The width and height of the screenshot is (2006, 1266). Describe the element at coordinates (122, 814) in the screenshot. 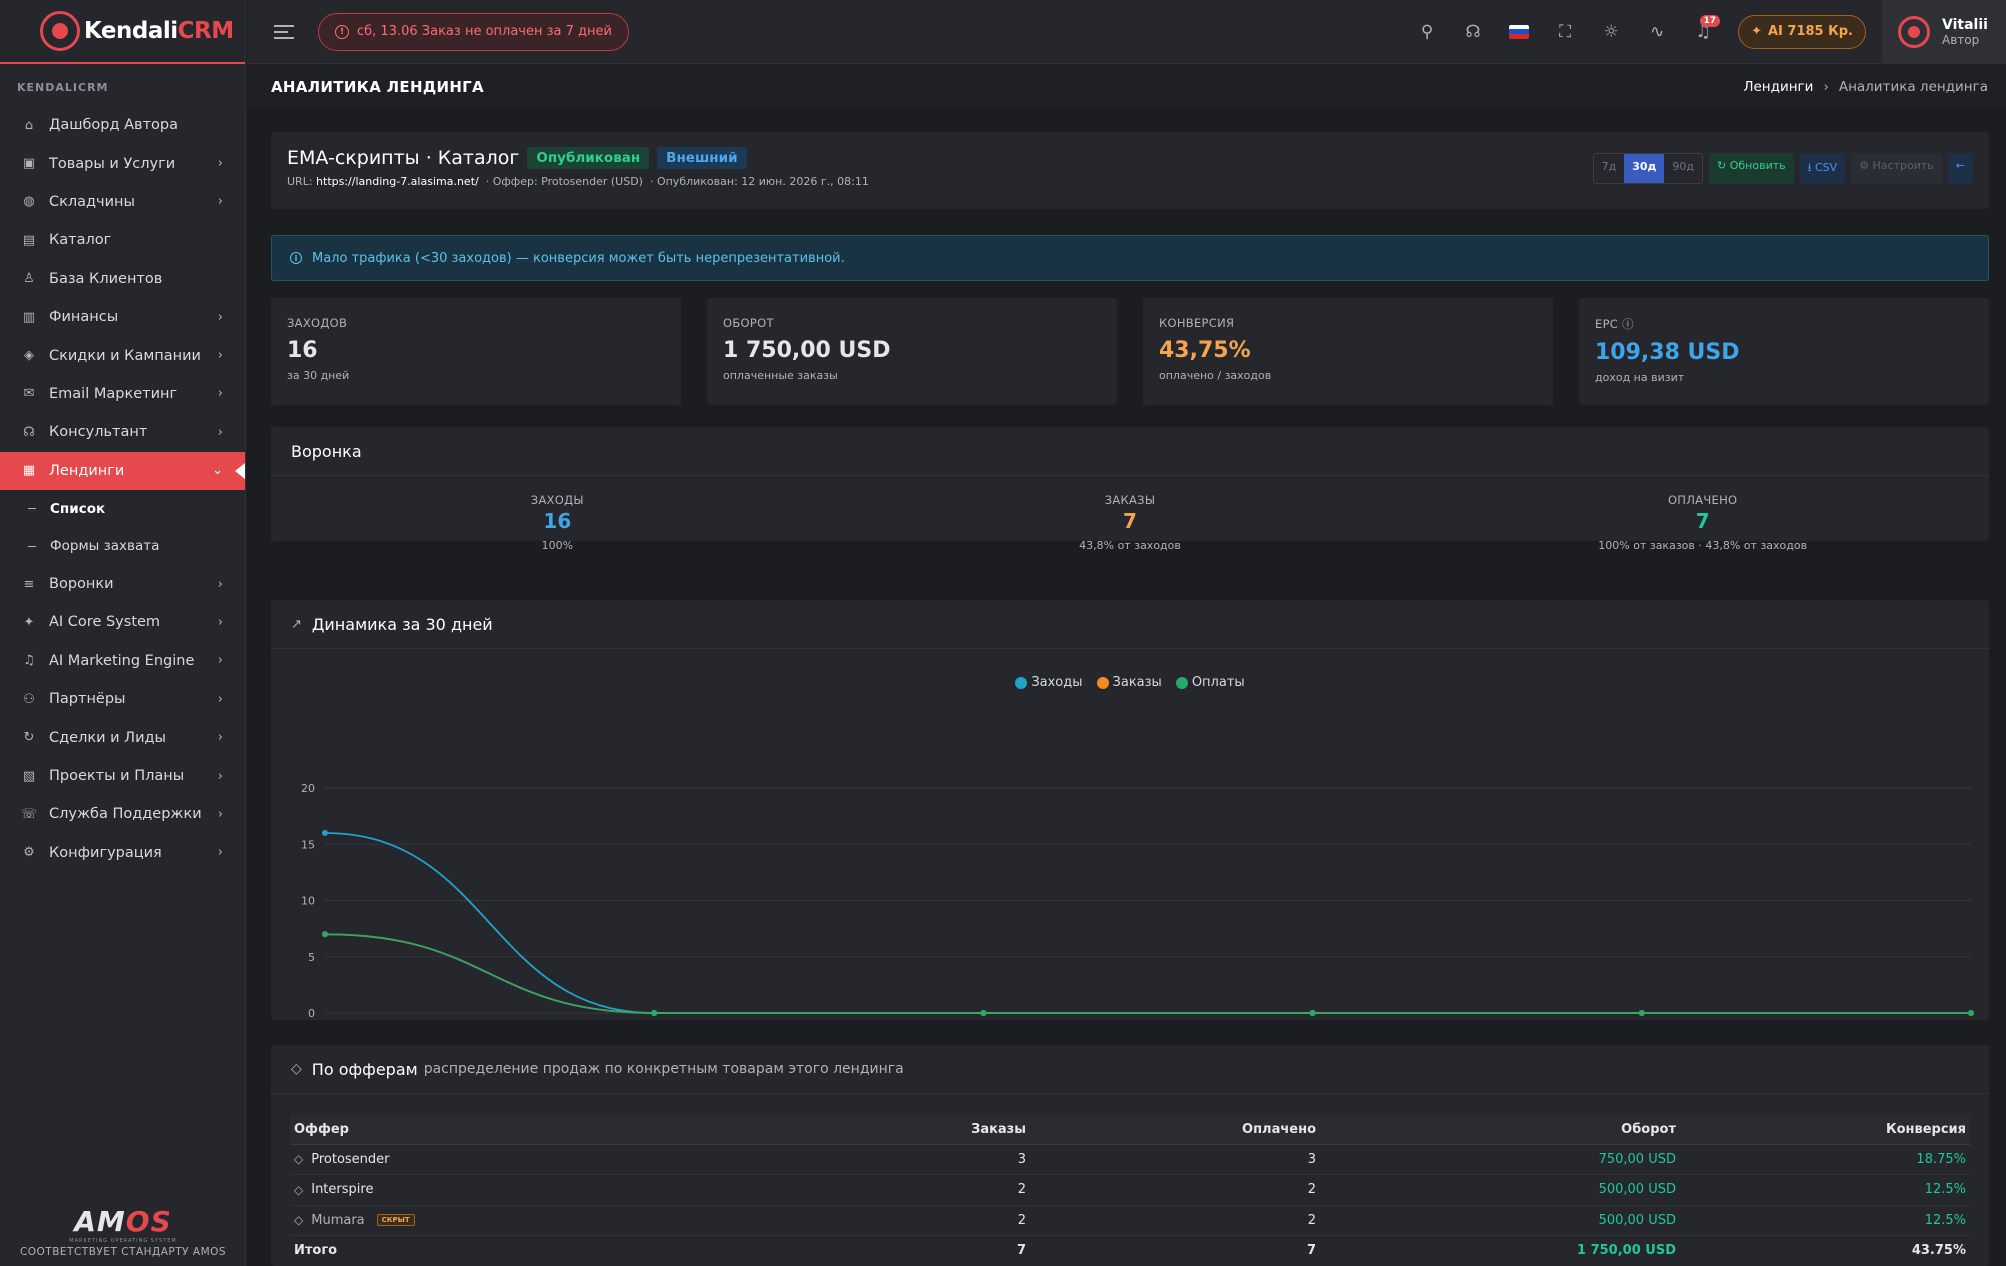

I see `sidebar-item-support: ☏ Служба Поддержки ›` at that location.